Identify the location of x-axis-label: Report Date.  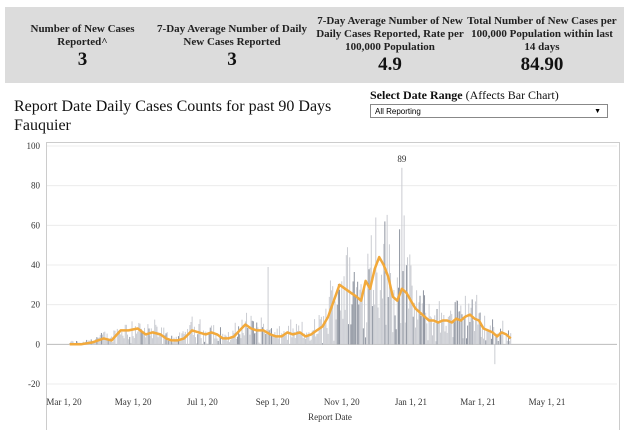
(330, 417).